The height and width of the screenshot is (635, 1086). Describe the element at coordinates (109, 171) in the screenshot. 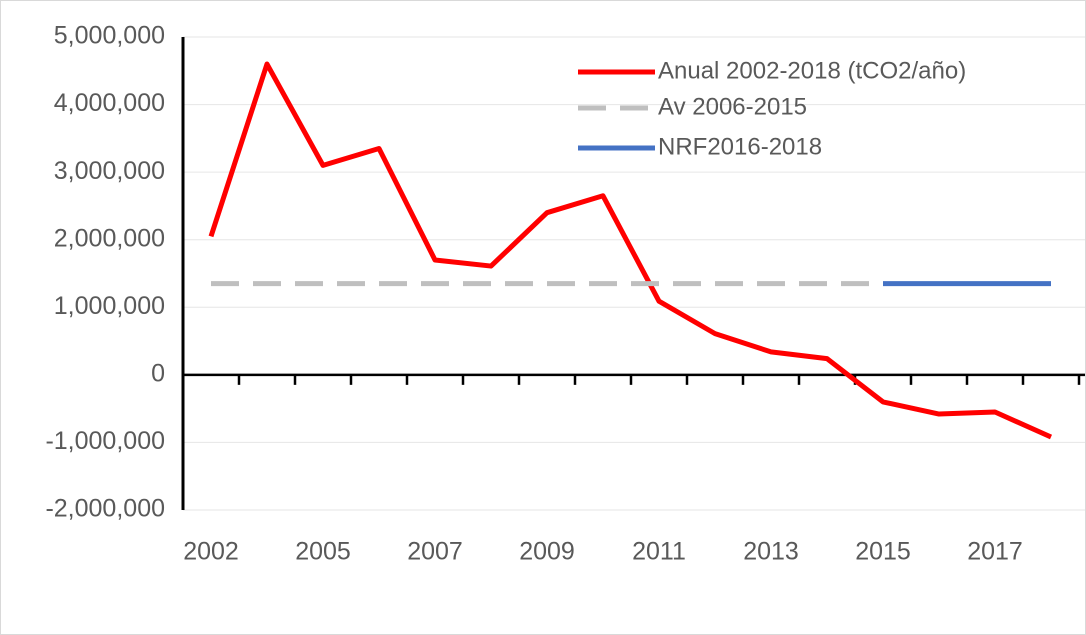

I see `y-tick-label: 3,000,000` at that location.